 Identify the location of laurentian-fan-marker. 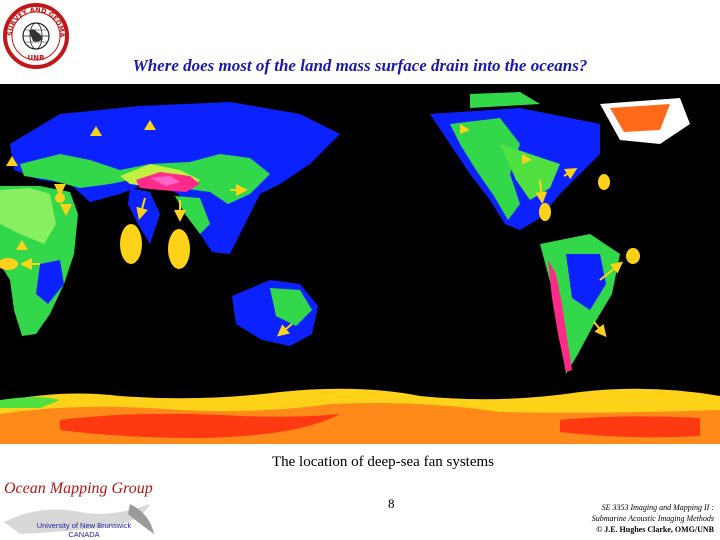
(604, 182).